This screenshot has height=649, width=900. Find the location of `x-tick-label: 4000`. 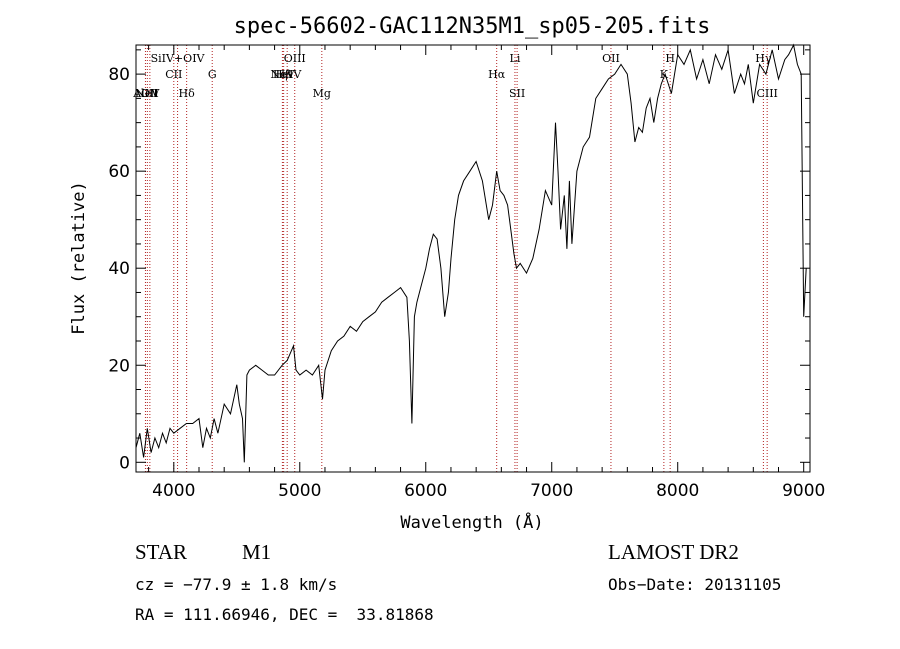

x-tick-label: 4000 is located at coordinates (173, 491).